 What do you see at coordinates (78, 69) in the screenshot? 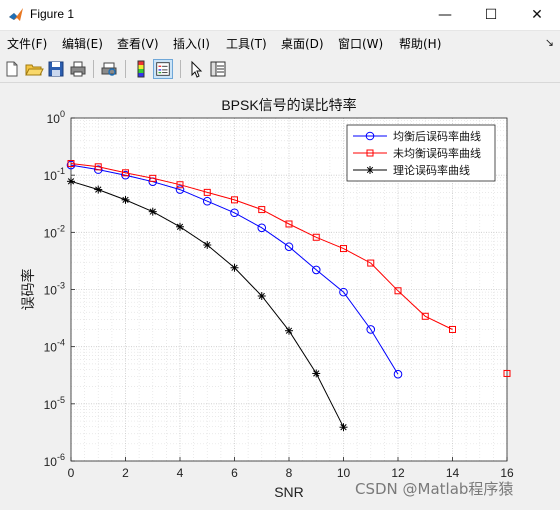
I see `print-icon` at bounding box center [78, 69].